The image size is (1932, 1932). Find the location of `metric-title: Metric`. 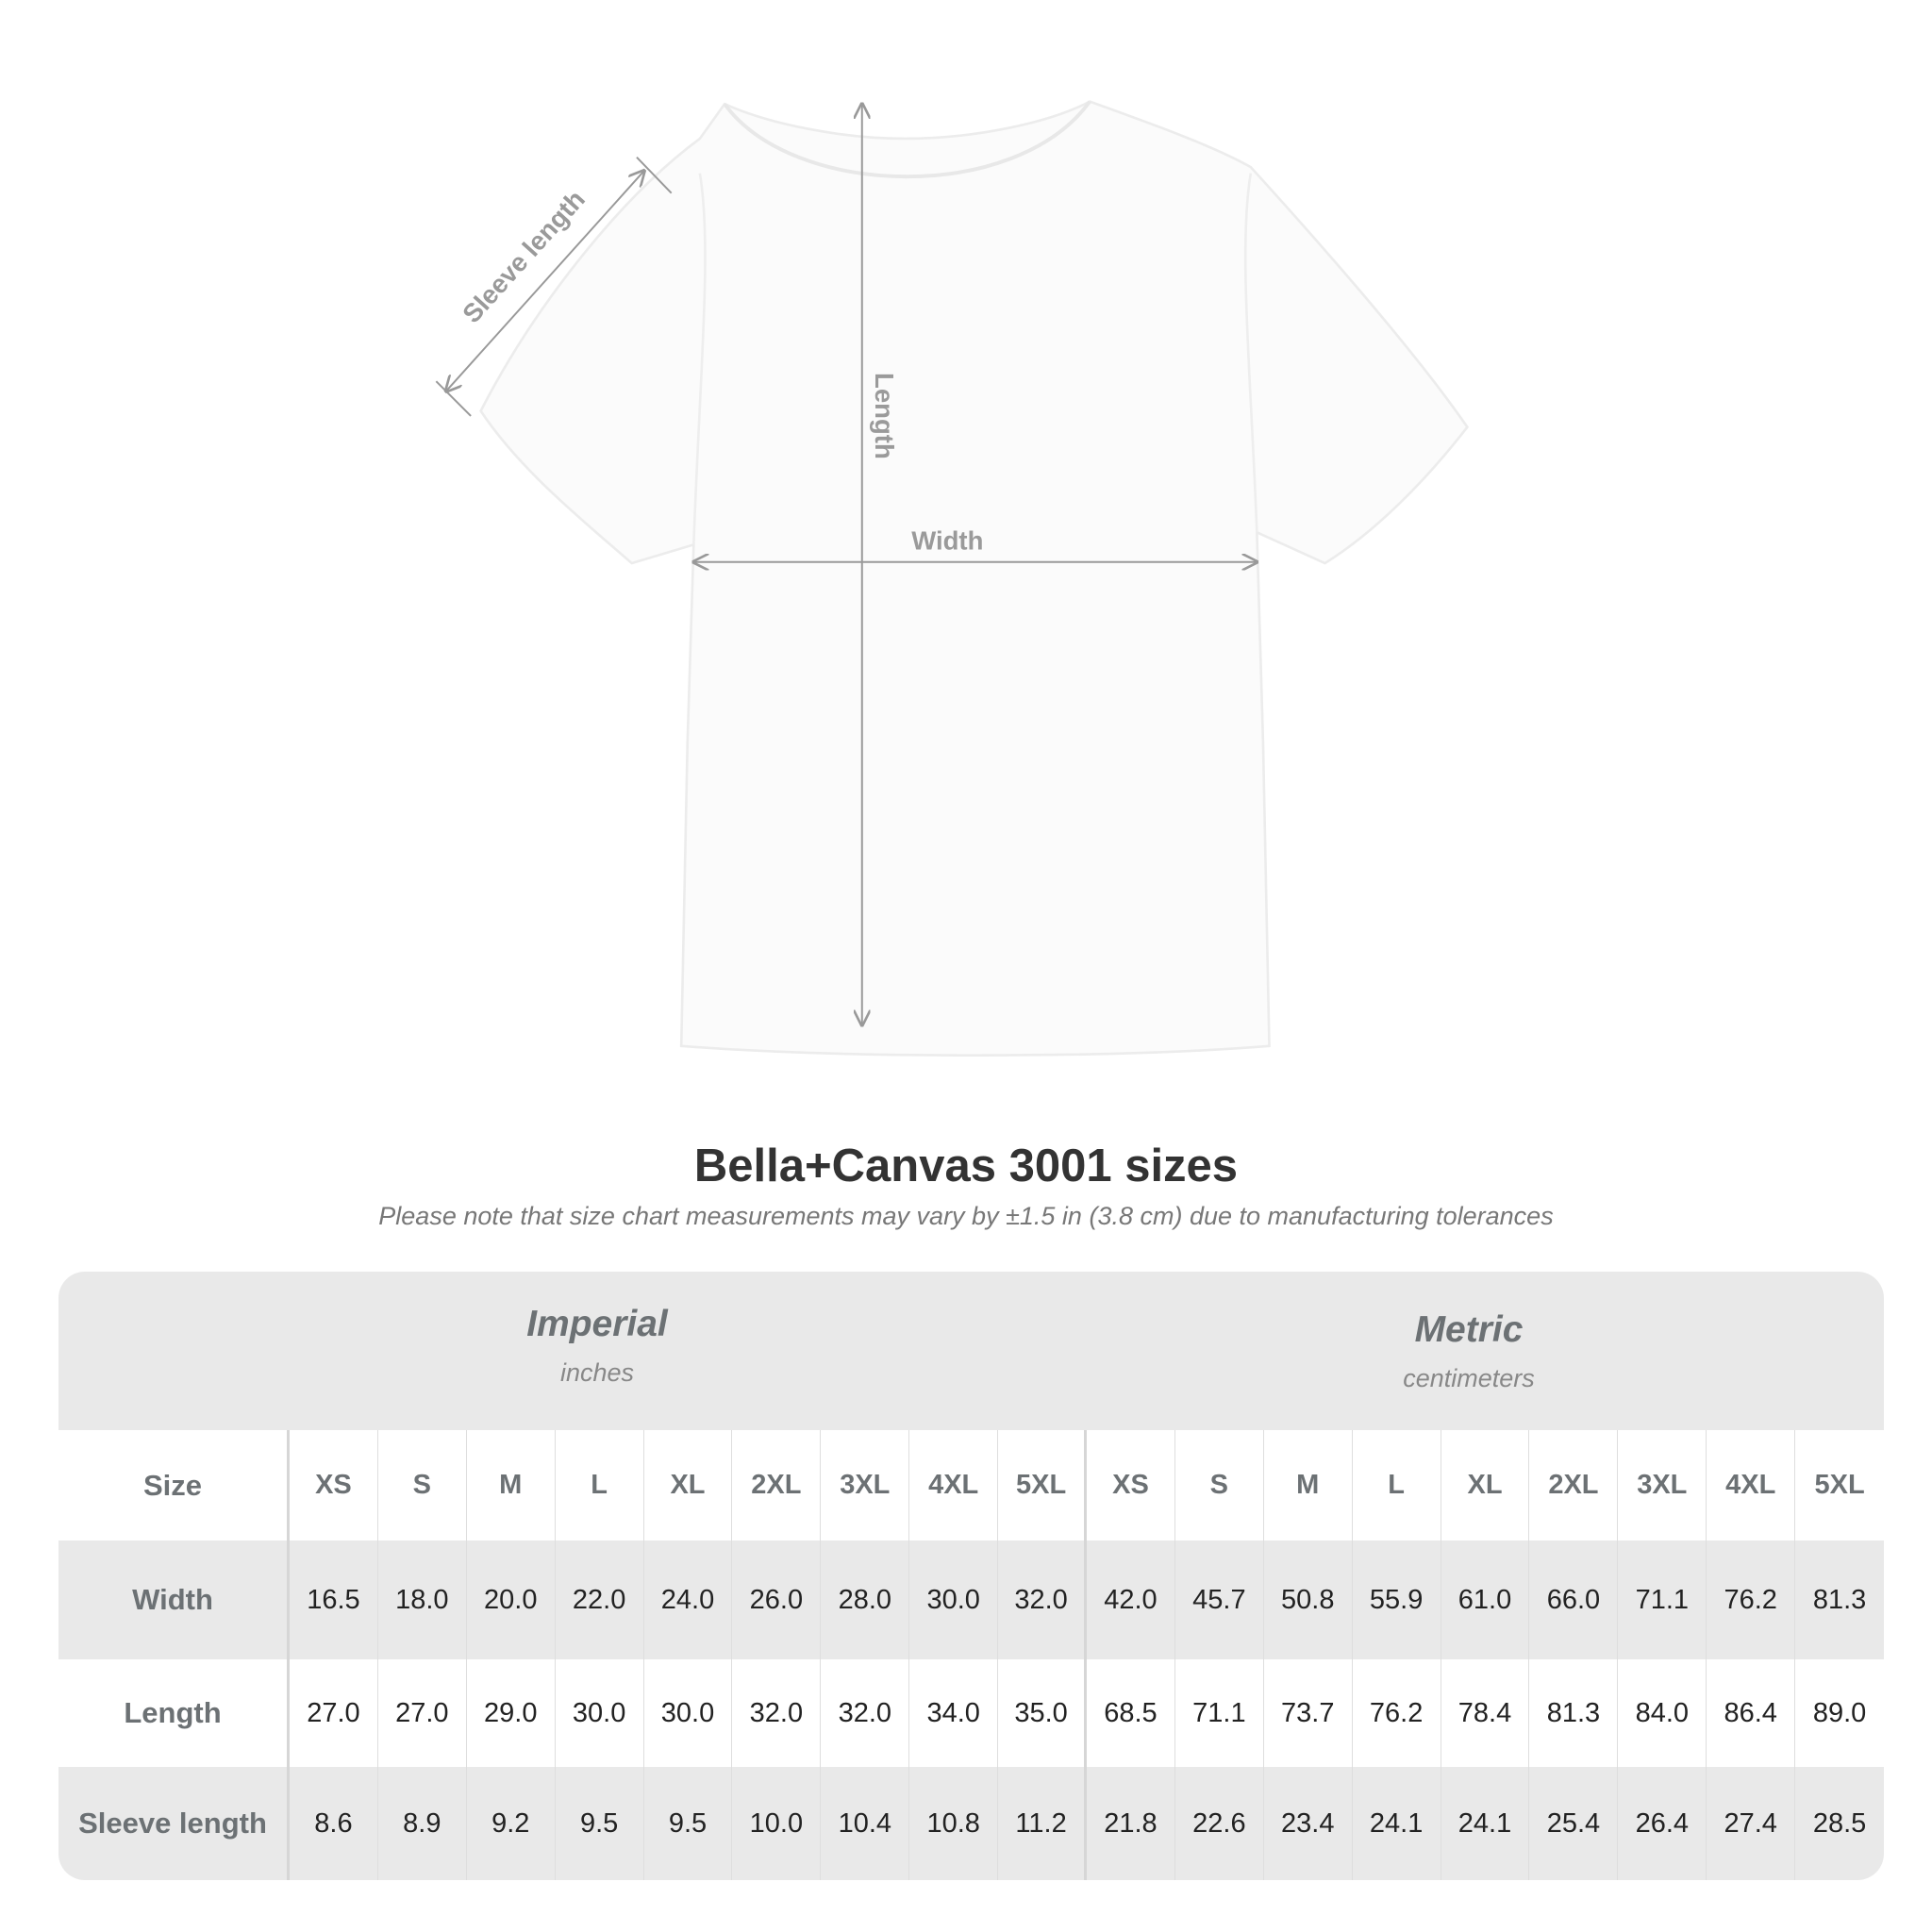

metric-title: Metric is located at coordinates (1469, 1329).